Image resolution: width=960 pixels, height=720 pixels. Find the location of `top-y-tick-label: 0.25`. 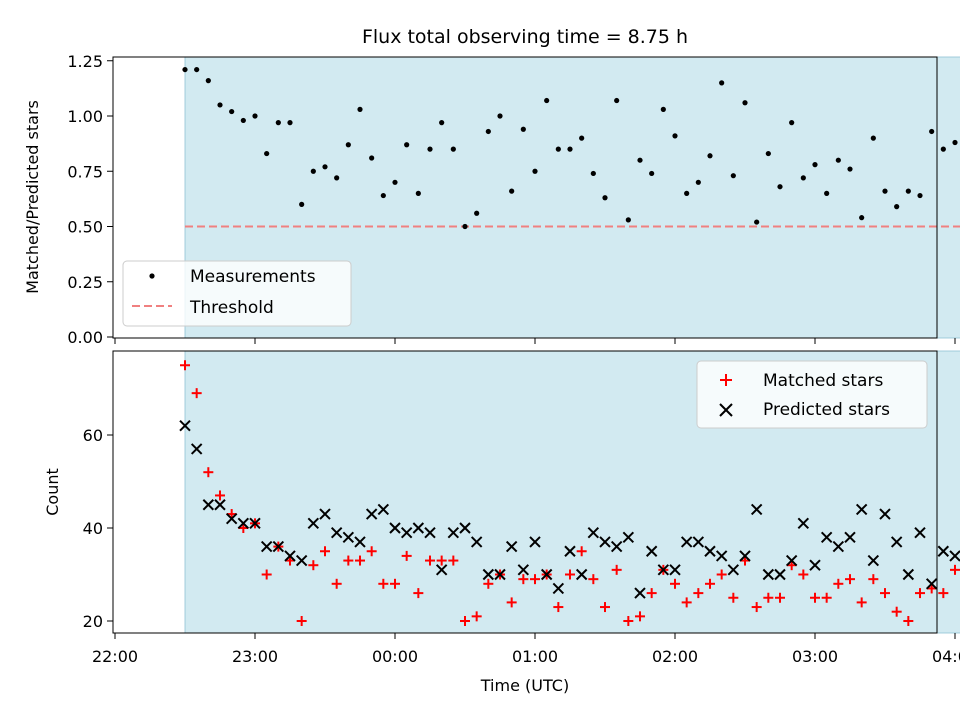

top-y-tick-label: 0.25 is located at coordinates (85, 282).